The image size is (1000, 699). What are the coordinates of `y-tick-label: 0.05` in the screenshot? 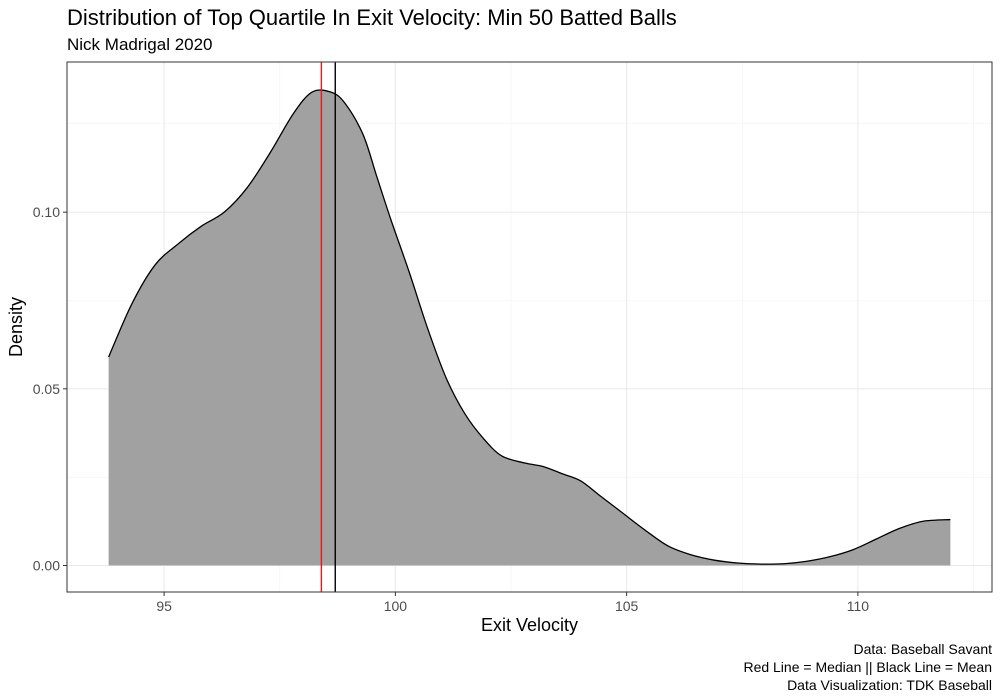 It's located at (46, 389).